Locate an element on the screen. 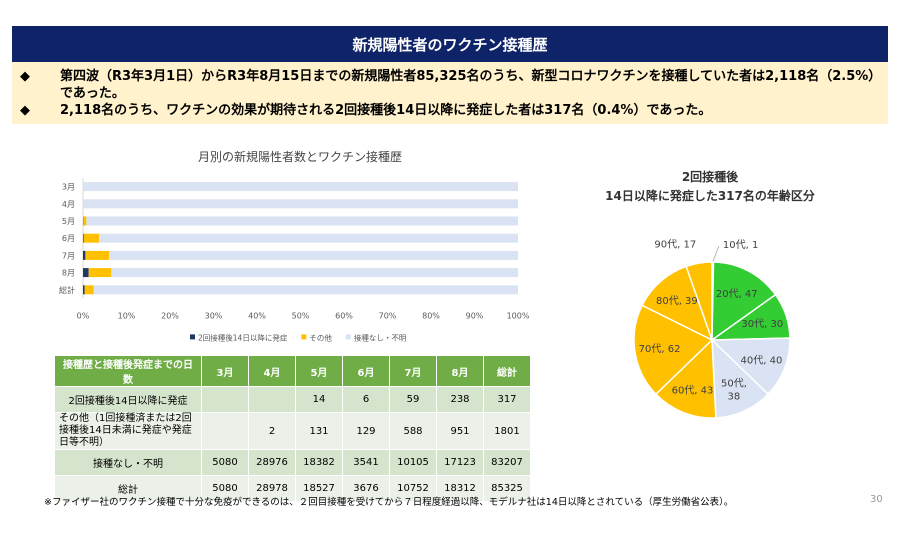  pie-slice-label: 60代, 43 is located at coordinates (693, 390).